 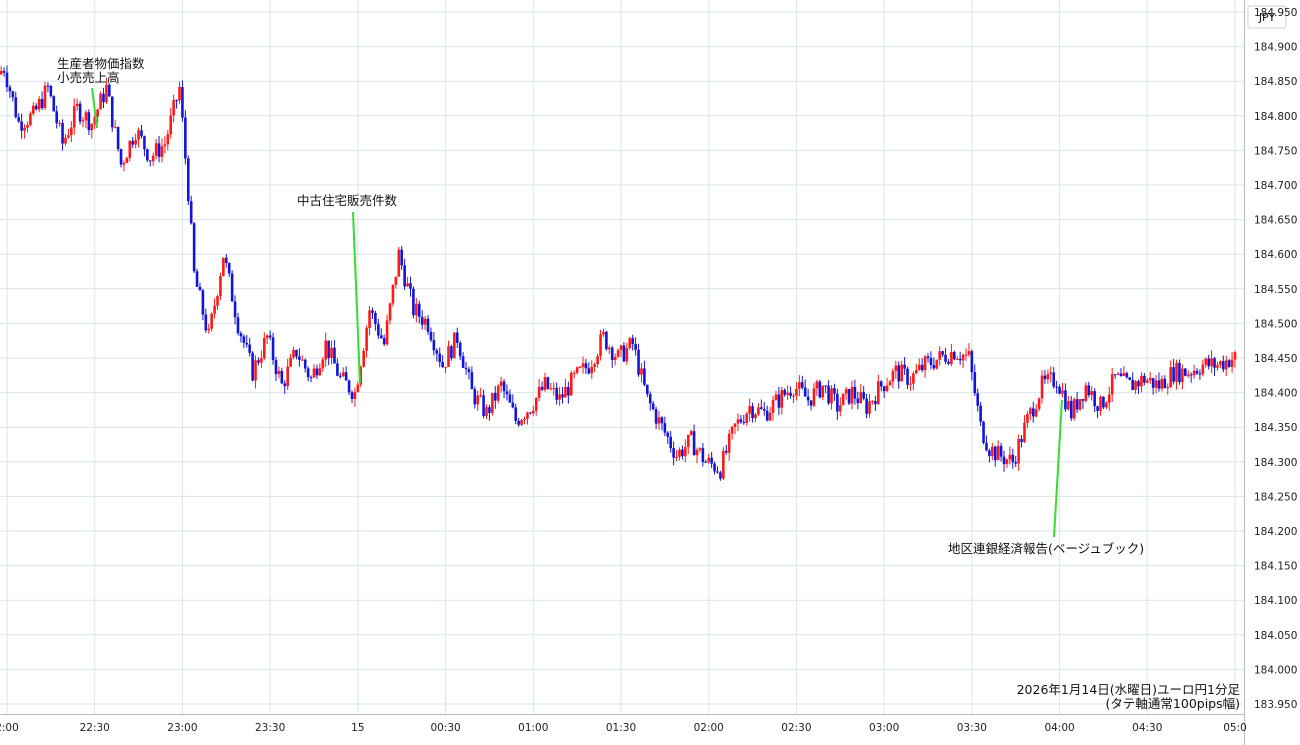 What do you see at coordinates (709, 728) in the screenshot?
I see `time-tick-label: 02:00` at bounding box center [709, 728].